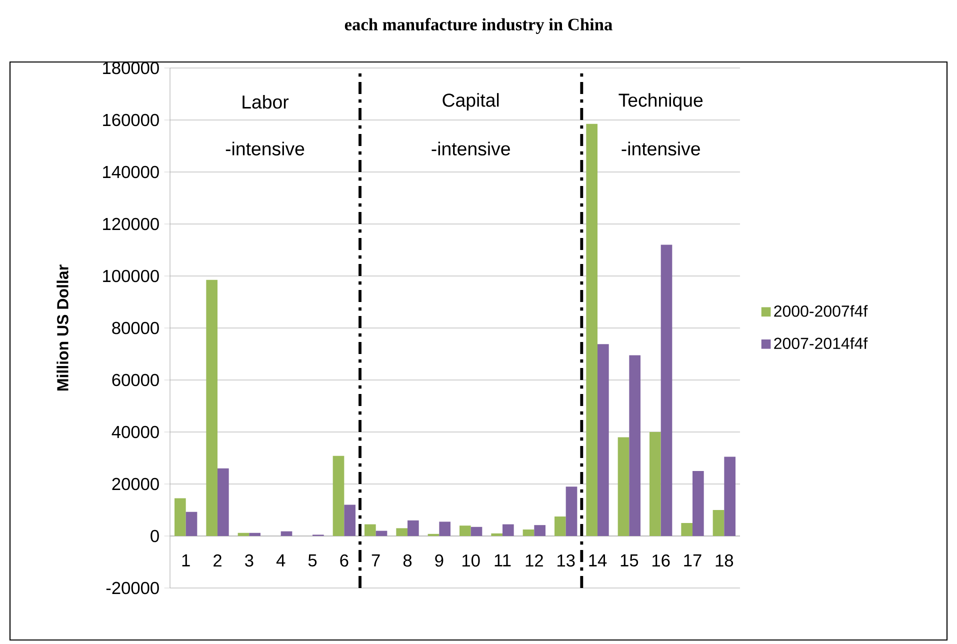 The height and width of the screenshot is (644, 957). Describe the element at coordinates (218, 560) in the screenshot. I see `x-tick-label: 2` at that location.